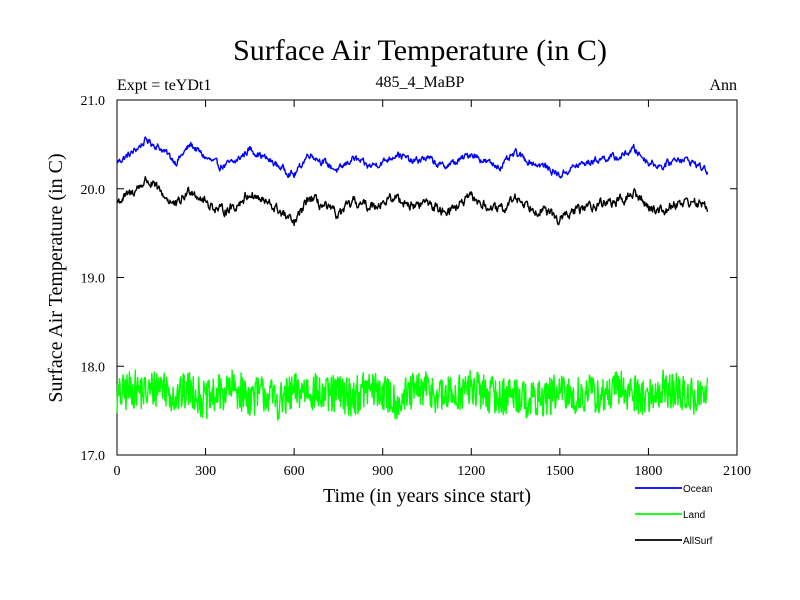  Describe the element at coordinates (560, 471) in the screenshot. I see `x-tick-label: 1500` at that location.